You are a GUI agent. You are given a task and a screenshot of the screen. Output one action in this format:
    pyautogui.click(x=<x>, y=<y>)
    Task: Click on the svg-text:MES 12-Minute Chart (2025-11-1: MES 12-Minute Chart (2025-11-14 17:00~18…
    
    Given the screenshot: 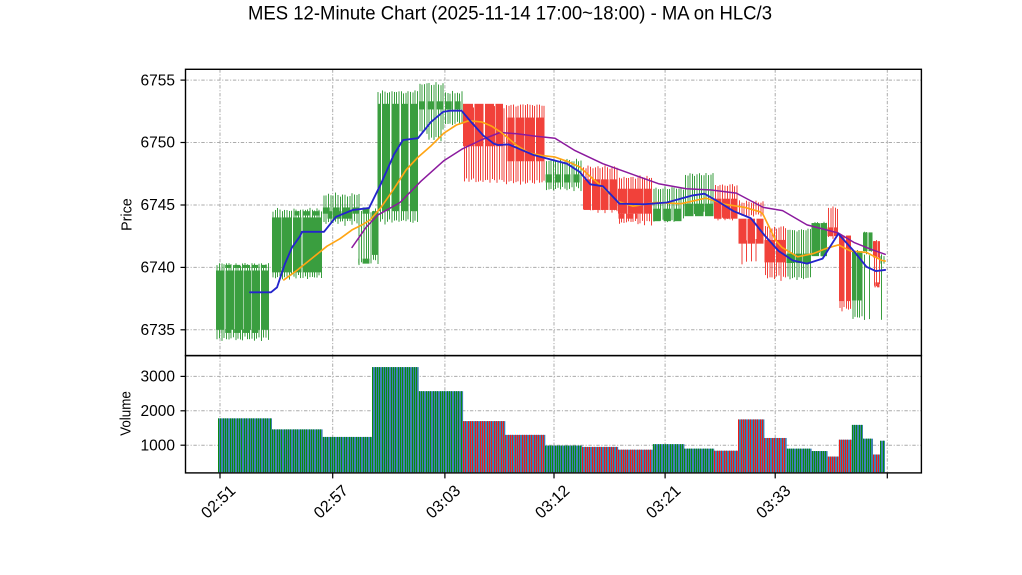 What is the action you would take?
    pyautogui.click(x=510, y=13)
    